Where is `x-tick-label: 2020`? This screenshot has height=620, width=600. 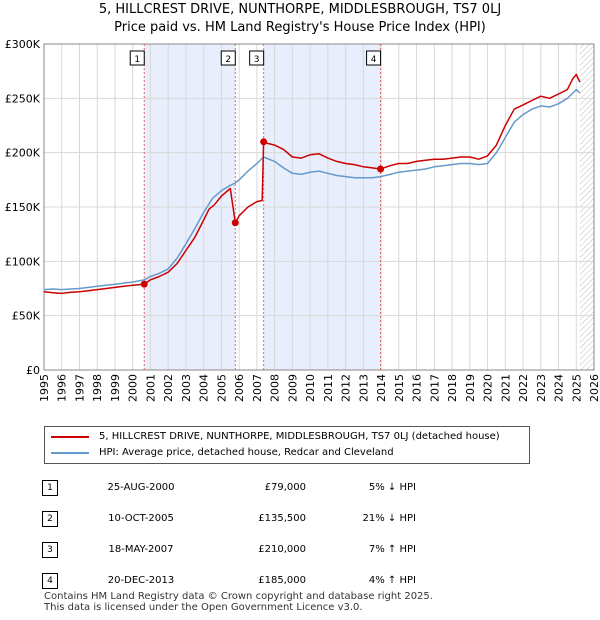
x-tick-label: 2020 is located at coordinates (488, 388).